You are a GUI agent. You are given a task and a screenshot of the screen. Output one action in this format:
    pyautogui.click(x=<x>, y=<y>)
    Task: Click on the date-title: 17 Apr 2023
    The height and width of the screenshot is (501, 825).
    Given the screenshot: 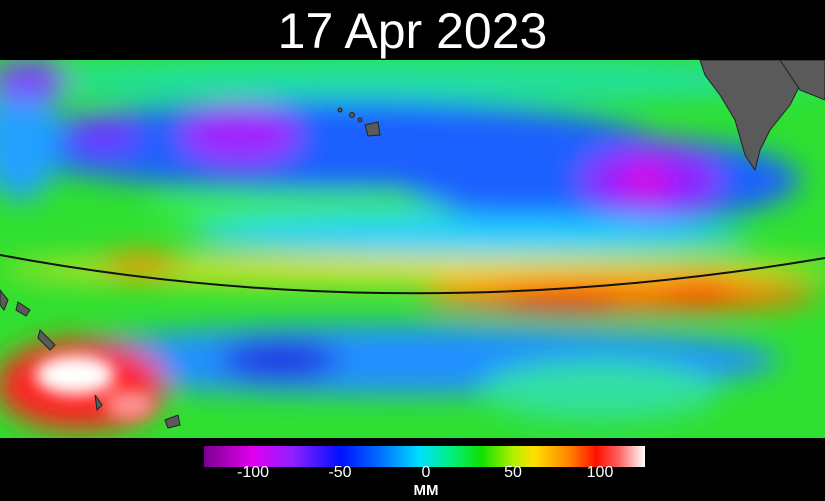 What is the action you would take?
    pyautogui.click(x=412, y=31)
    